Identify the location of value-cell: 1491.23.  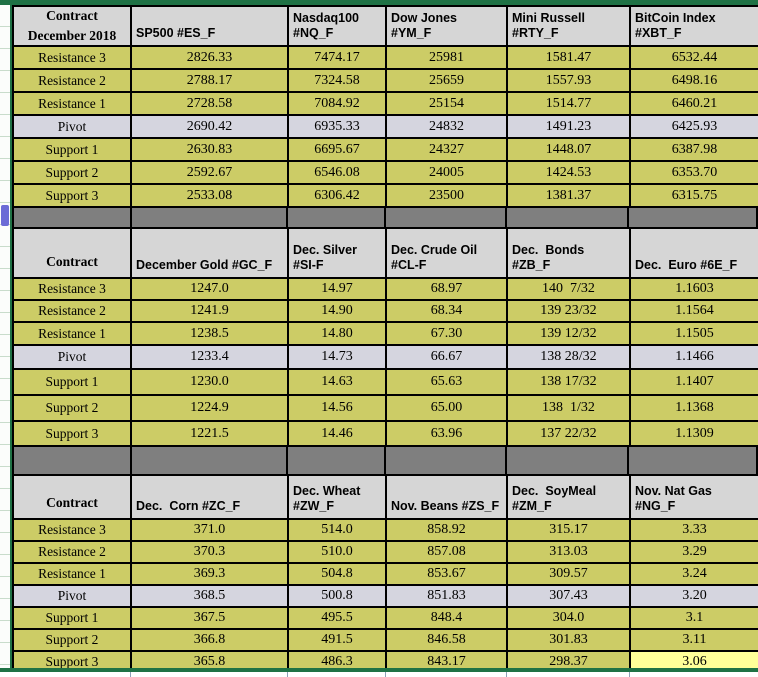
(569, 127).